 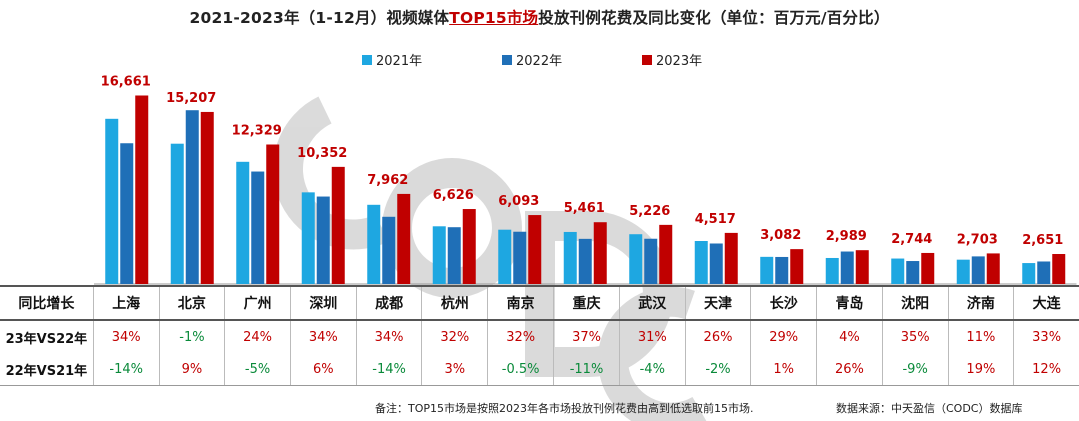 What do you see at coordinates (1059, 269) in the screenshot?
I see `bar-2023年-大连` at bounding box center [1059, 269].